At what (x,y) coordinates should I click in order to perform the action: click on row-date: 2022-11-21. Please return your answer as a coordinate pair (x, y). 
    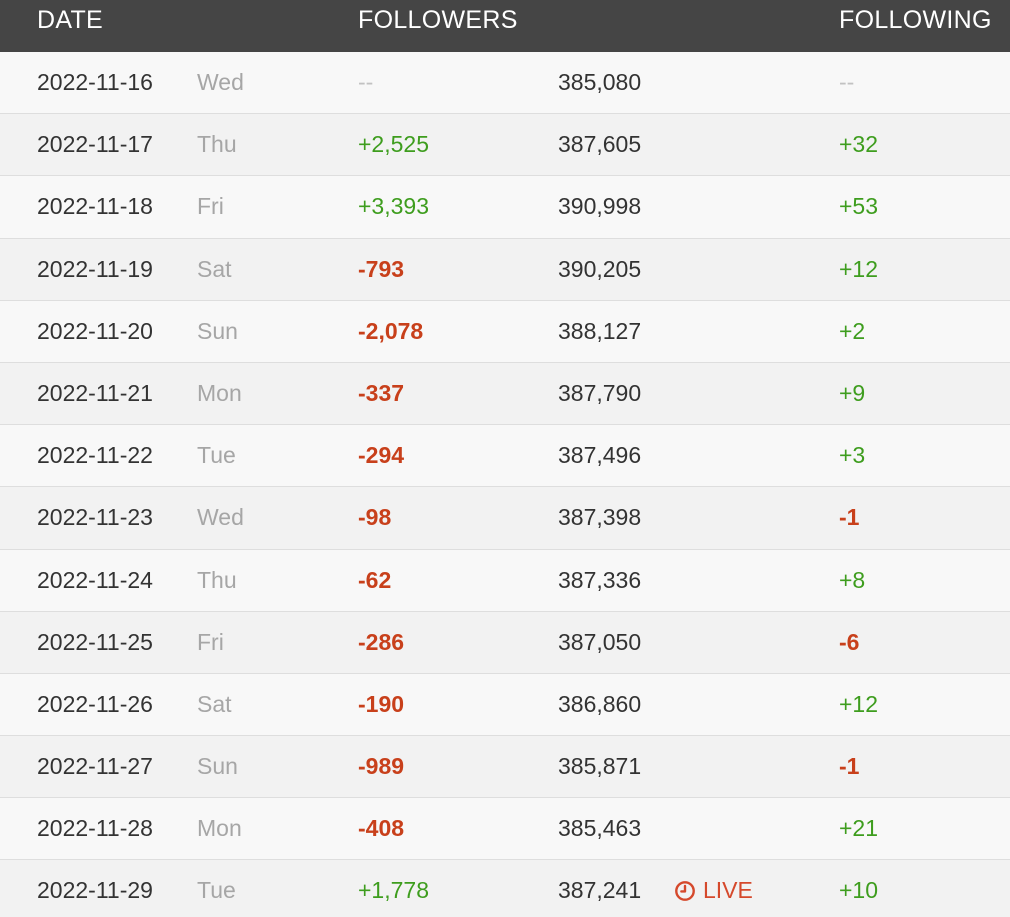
    Looking at the image, I should click on (95, 392).